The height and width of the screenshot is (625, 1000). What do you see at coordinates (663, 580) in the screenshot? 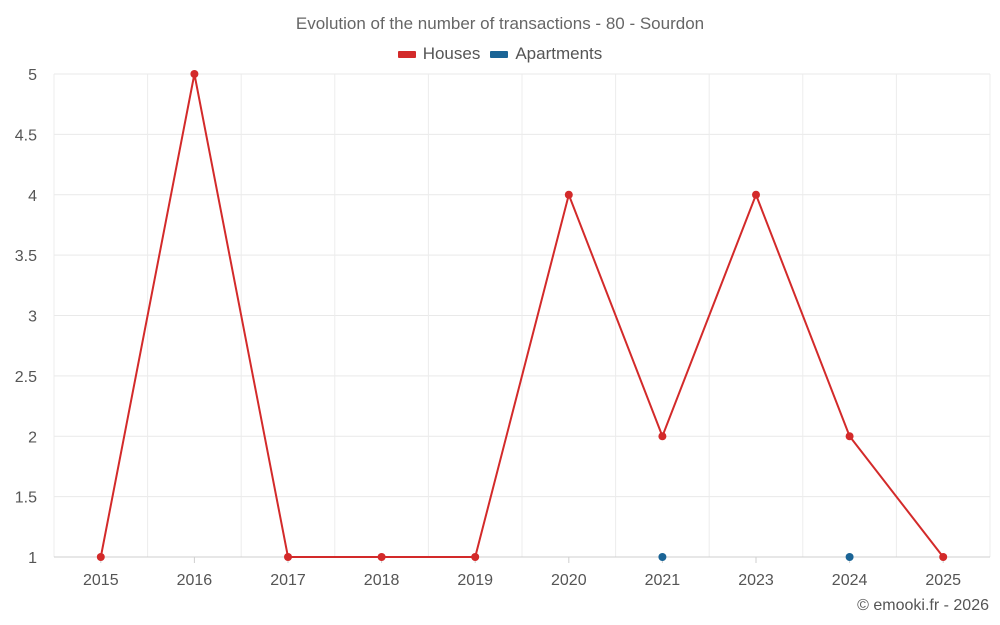
I see `x-tick-label: 2021` at bounding box center [663, 580].